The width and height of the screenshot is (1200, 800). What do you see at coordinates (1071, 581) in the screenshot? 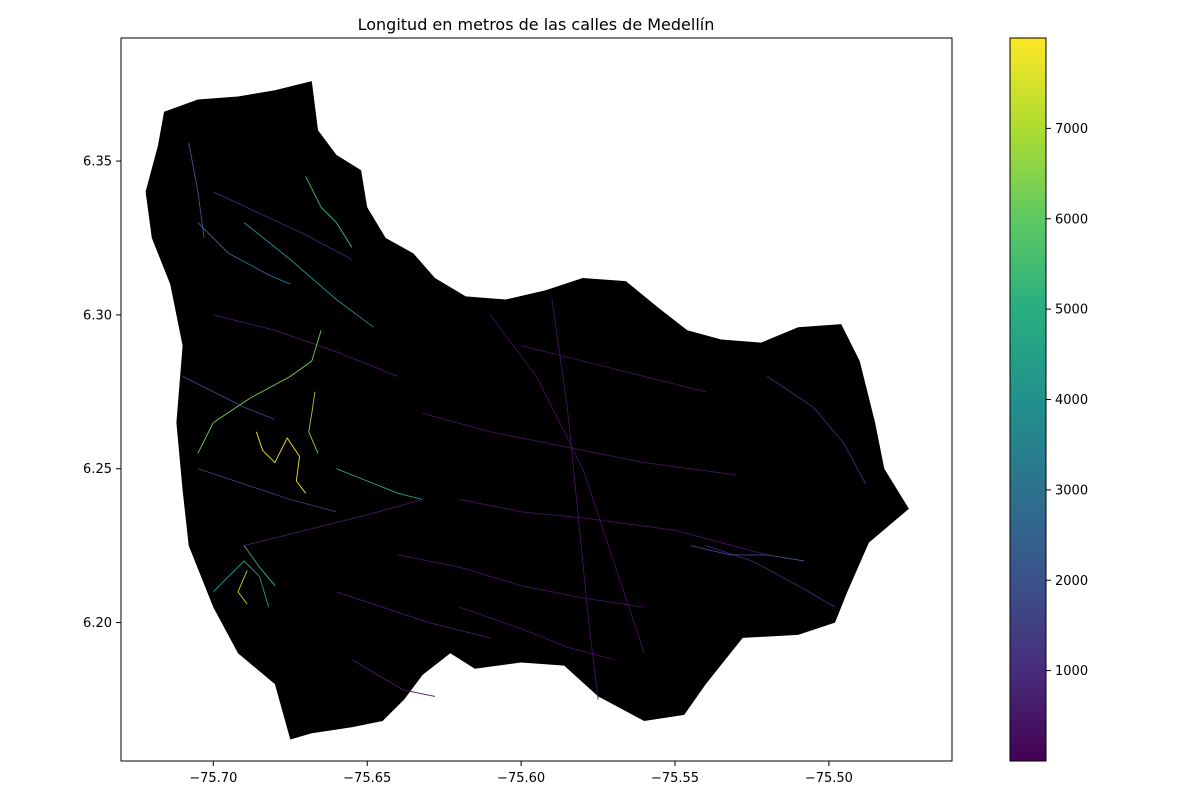
I see `colorbar-tick-label: 2000` at bounding box center [1071, 581].